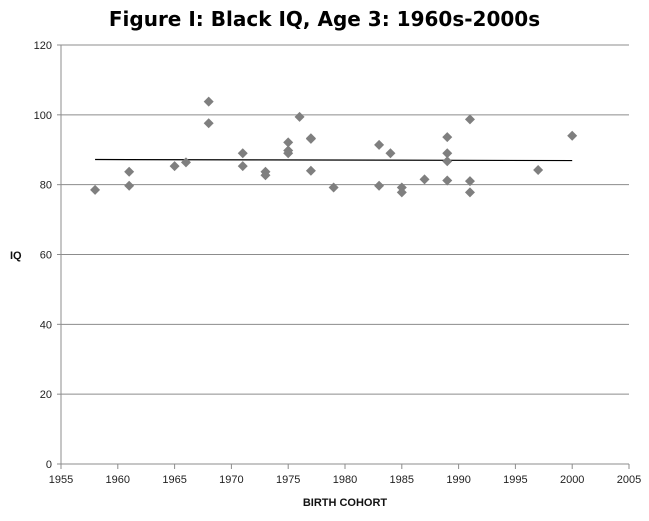 This screenshot has width=649, height=521. Describe the element at coordinates (46, 256) in the screenshot. I see `y-tick-label: 60` at that location.